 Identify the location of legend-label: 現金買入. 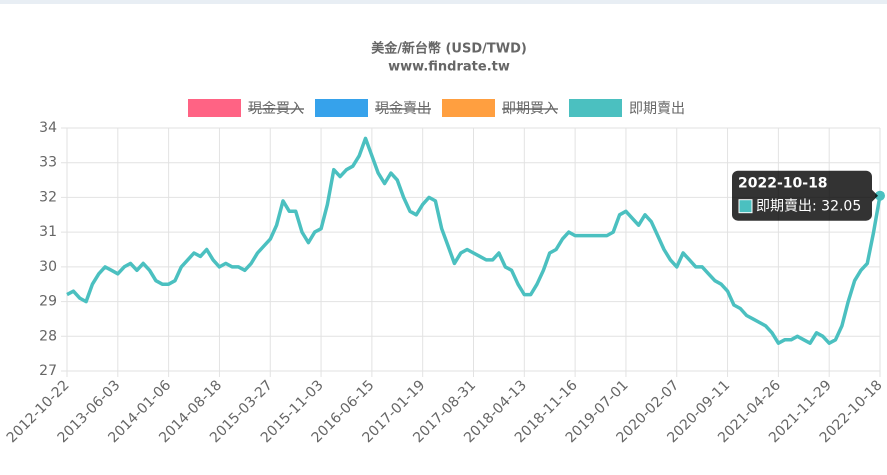
(276, 109).